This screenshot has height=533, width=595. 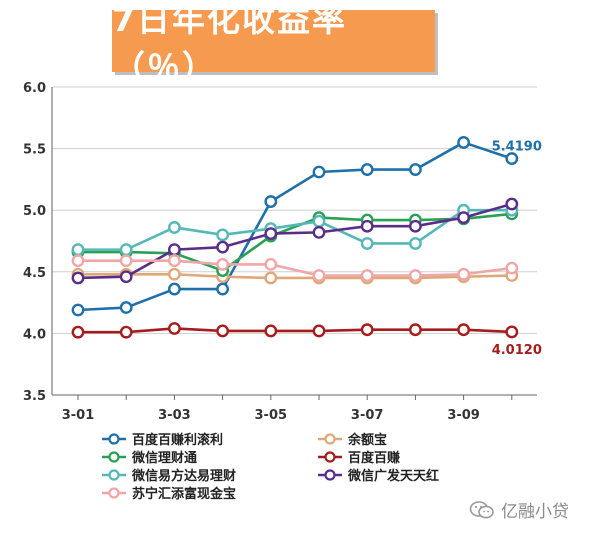 What do you see at coordinates (481, 509) in the screenshot?
I see `wechat-icon` at bounding box center [481, 509].